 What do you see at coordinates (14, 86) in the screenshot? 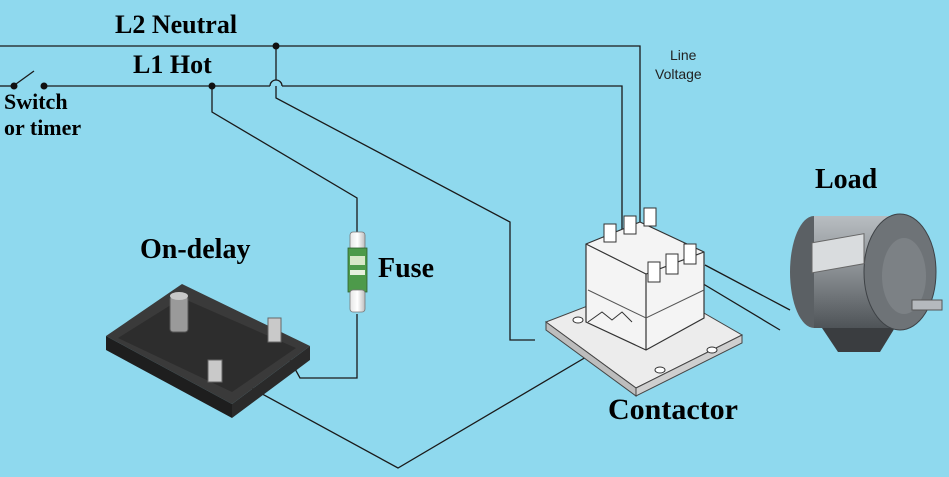
I see `switch-contact-left` at bounding box center [14, 86].